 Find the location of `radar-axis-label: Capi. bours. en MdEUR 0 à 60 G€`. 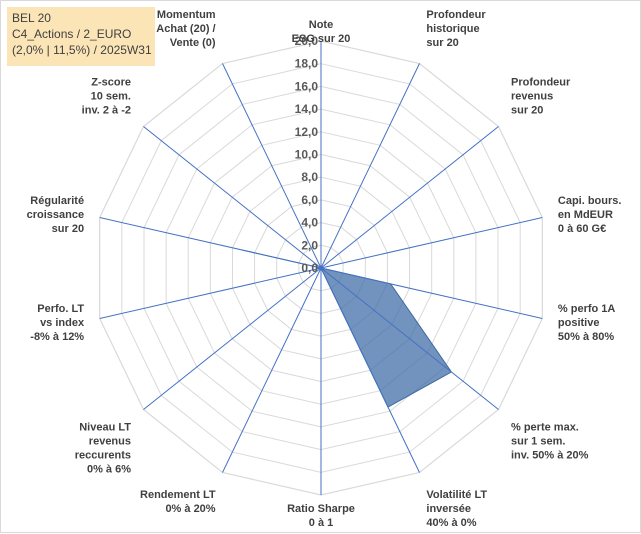

radar-axis-label: Capi. bours. en MdEUR 0 à 60 G€ is located at coordinates (590, 215).